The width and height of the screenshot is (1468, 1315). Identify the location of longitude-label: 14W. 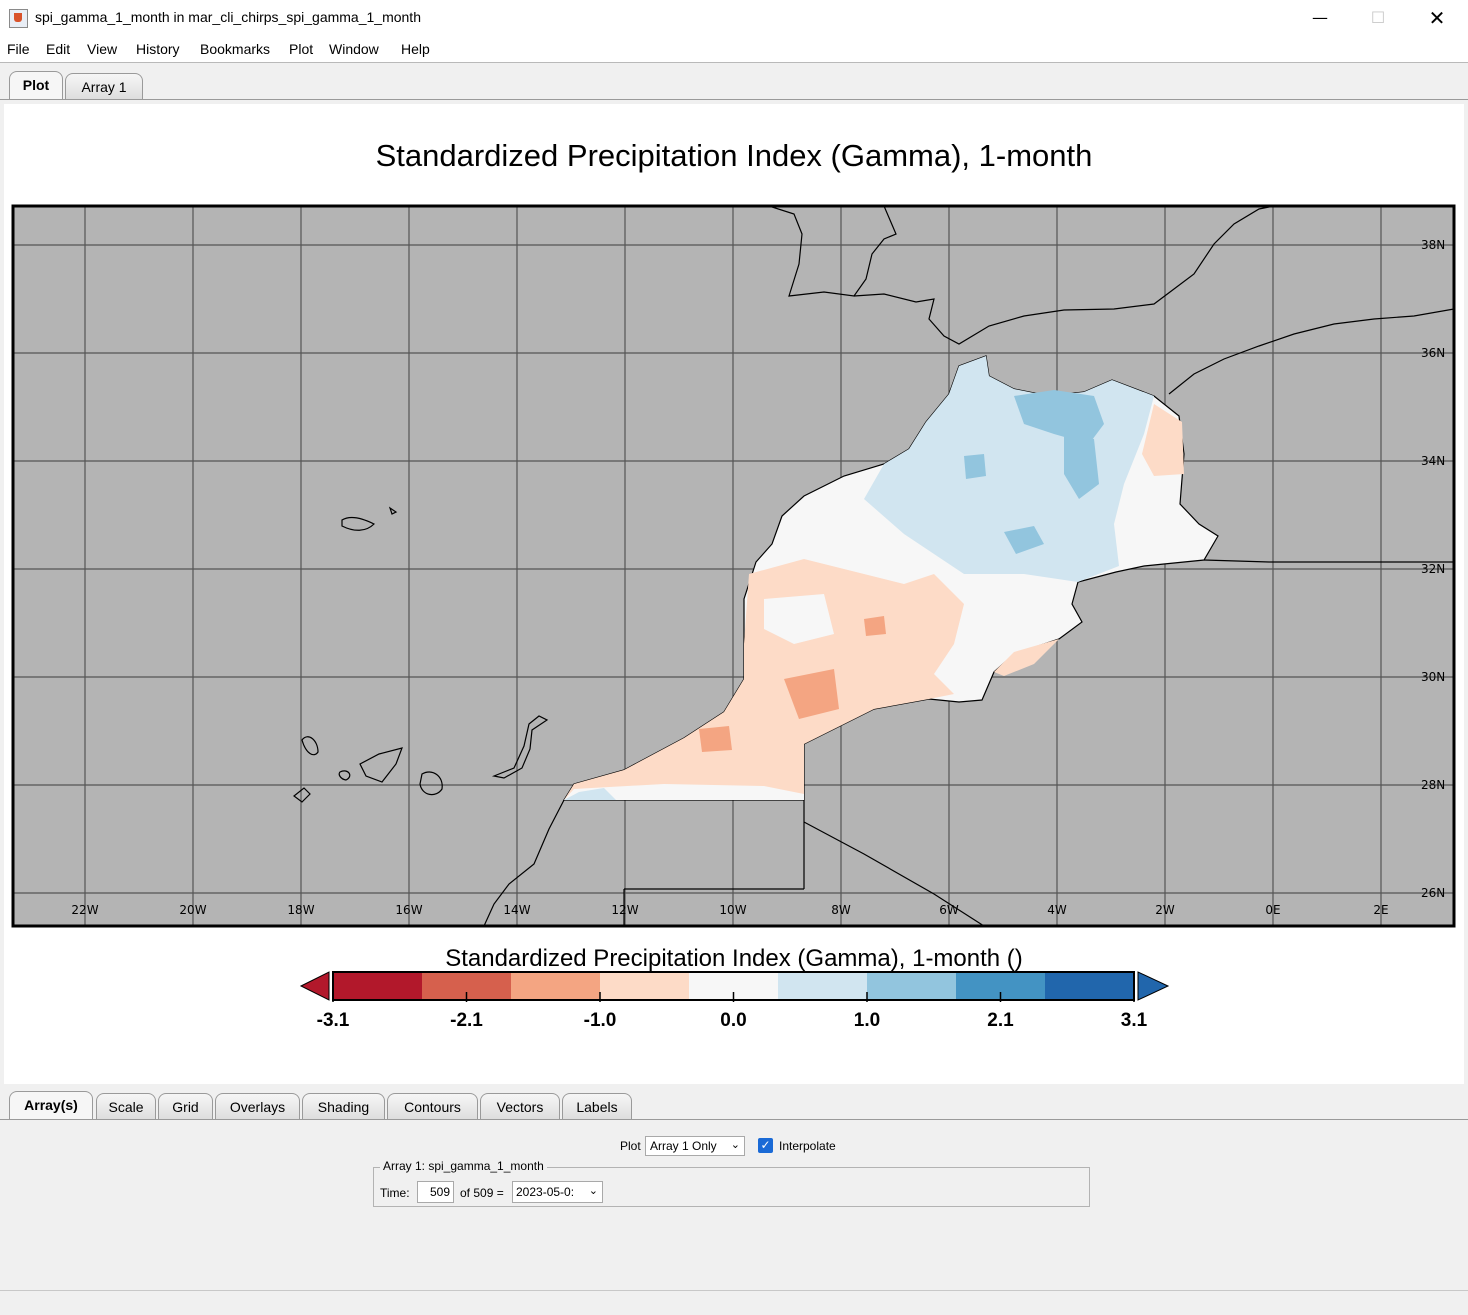
(516, 910).